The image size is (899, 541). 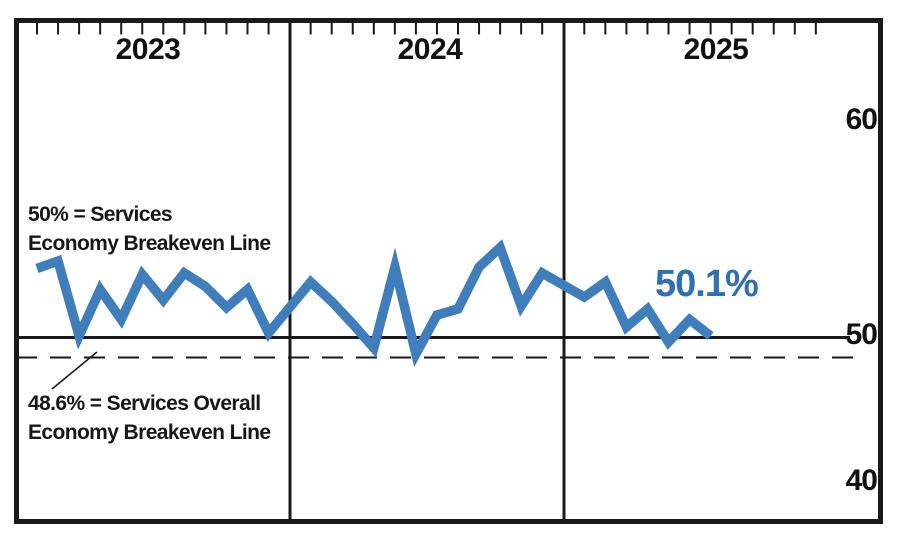 I want to click on month-ticks, so click(x=426, y=28).